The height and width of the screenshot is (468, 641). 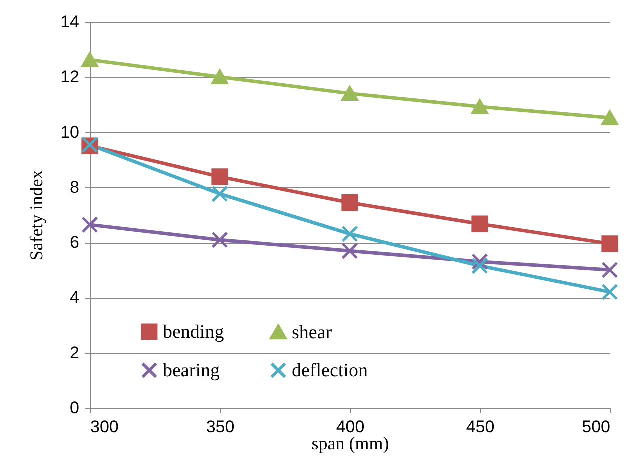 What do you see at coordinates (70, 132) in the screenshot?
I see `y-tick-label: 10` at bounding box center [70, 132].